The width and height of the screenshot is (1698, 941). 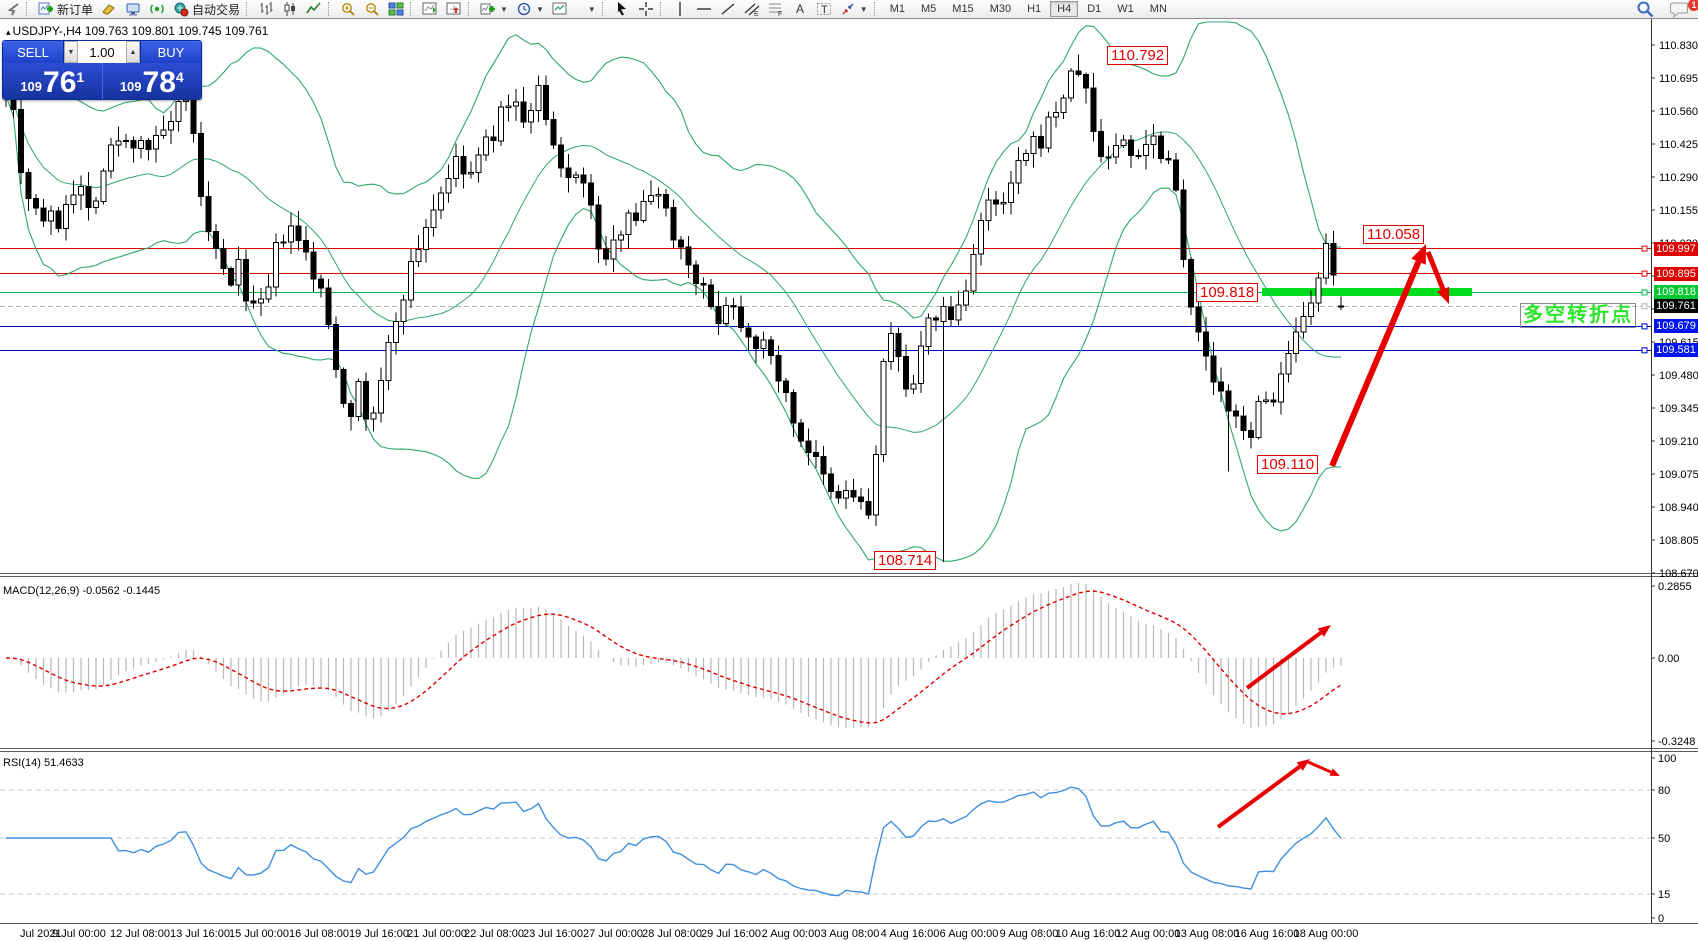 What do you see at coordinates (12, 9) in the screenshot?
I see `clipped-button` at bounding box center [12, 9].